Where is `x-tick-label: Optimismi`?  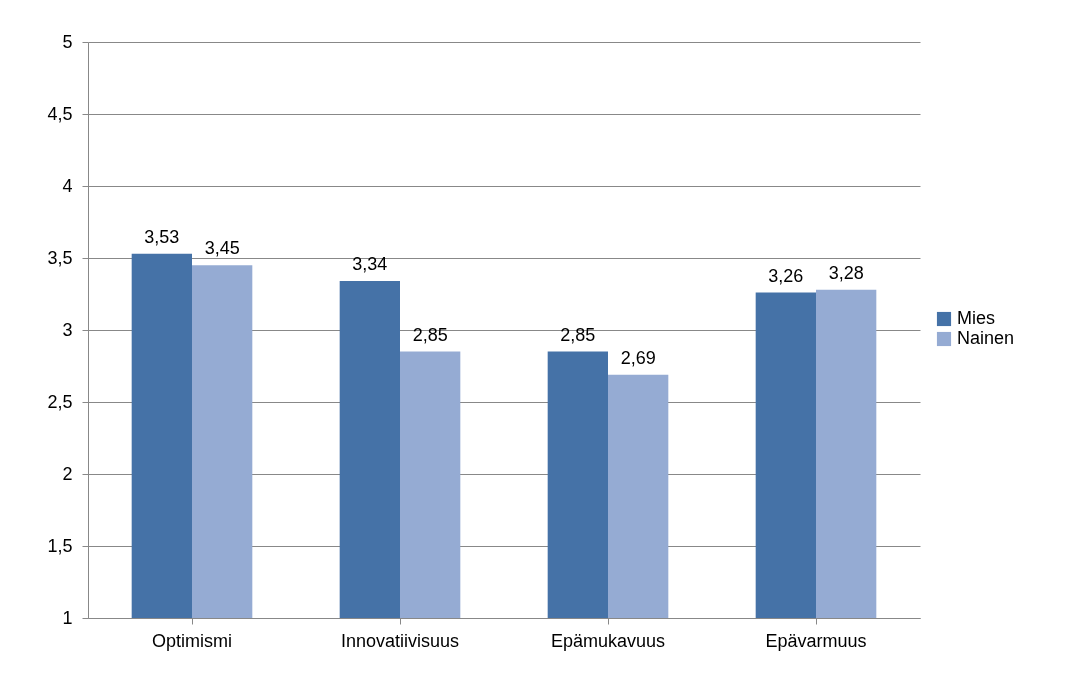
x-tick-label: Optimismi is located at coordinates (192, 640).